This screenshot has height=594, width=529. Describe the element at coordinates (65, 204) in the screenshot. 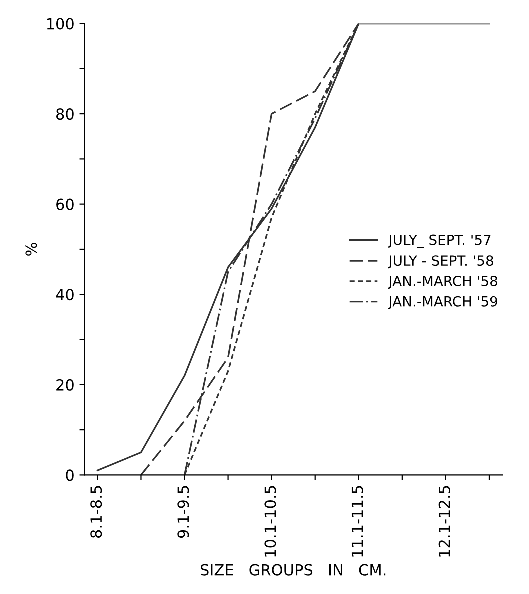

I see `y-tick-label: 60` at that location.